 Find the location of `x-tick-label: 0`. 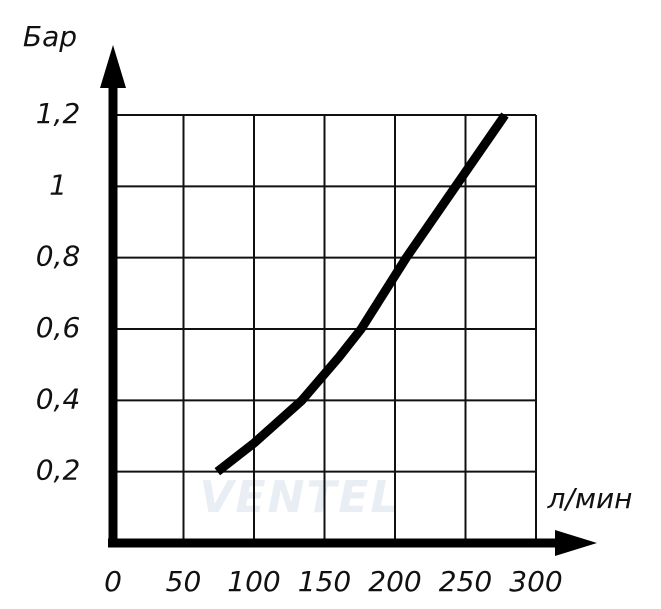

x-tick-label: 0 is located at coordinates (113, 581).